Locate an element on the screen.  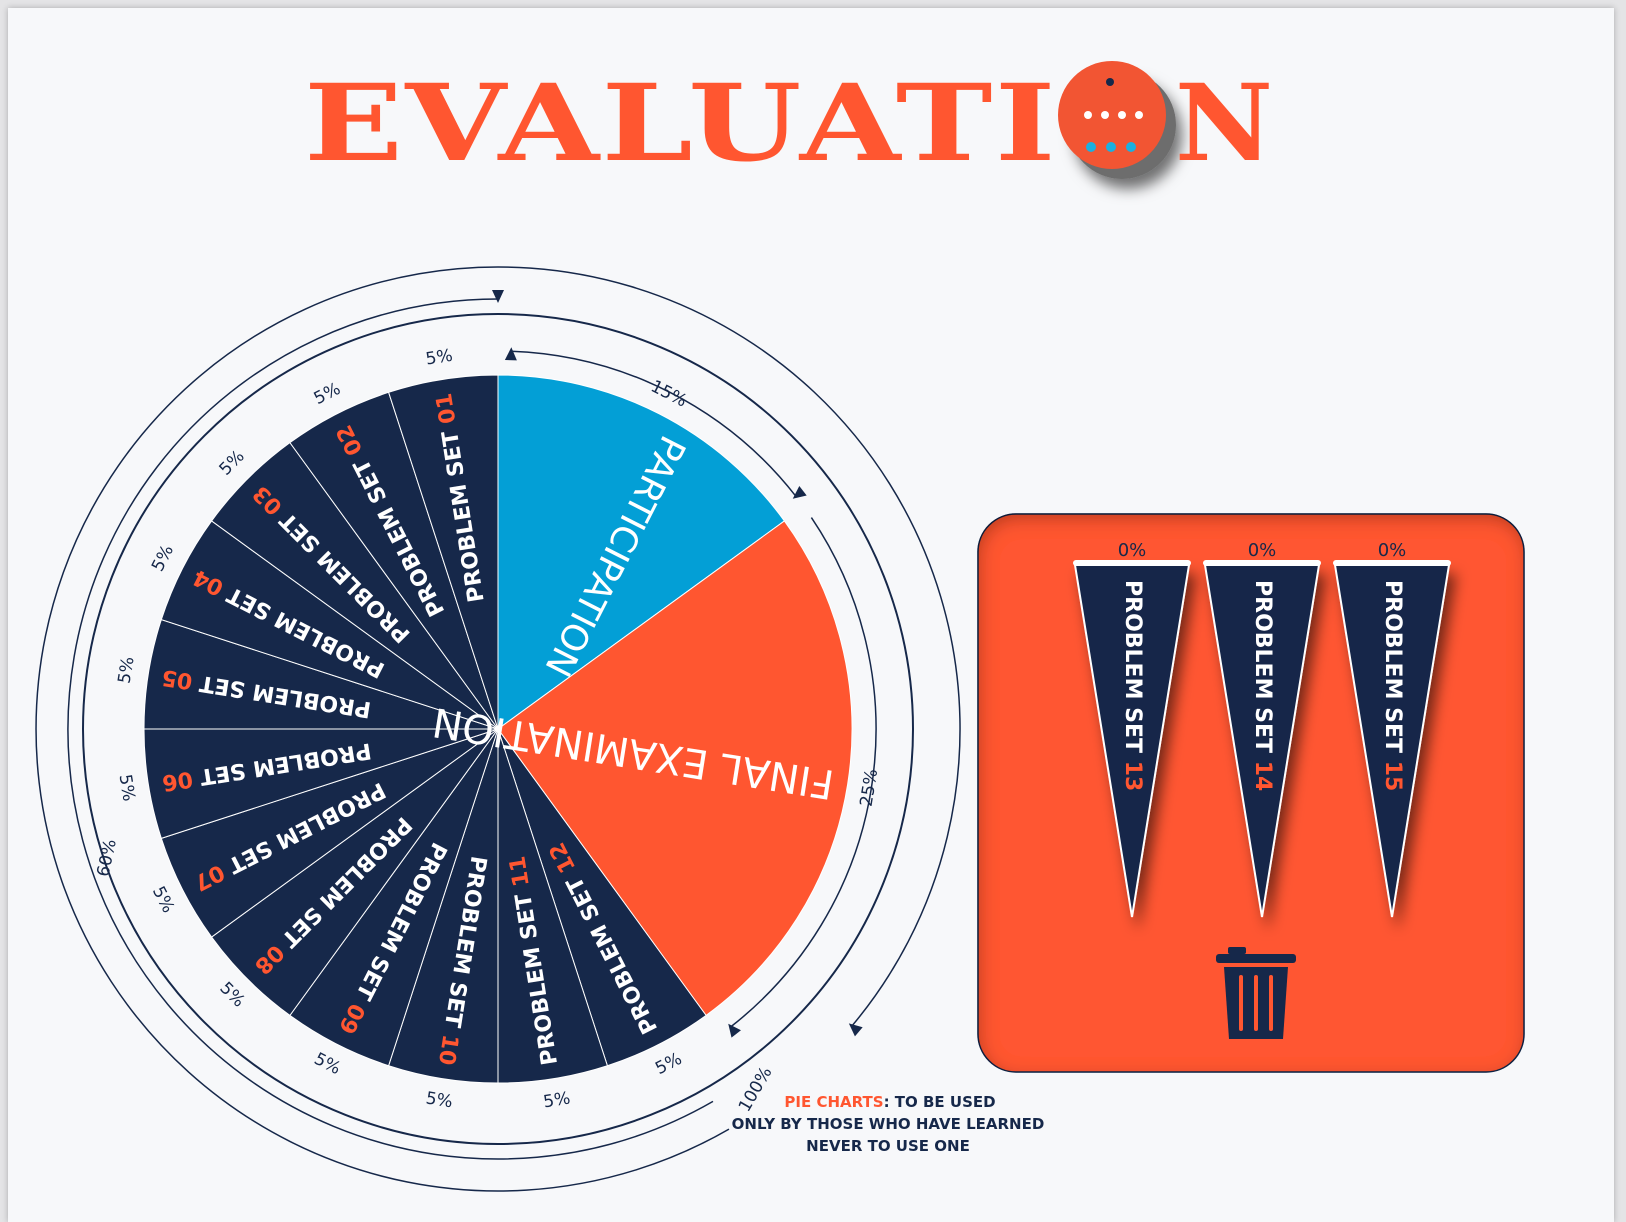
value-label-problem-set-08: 5% is located at coordinates (231, 994).